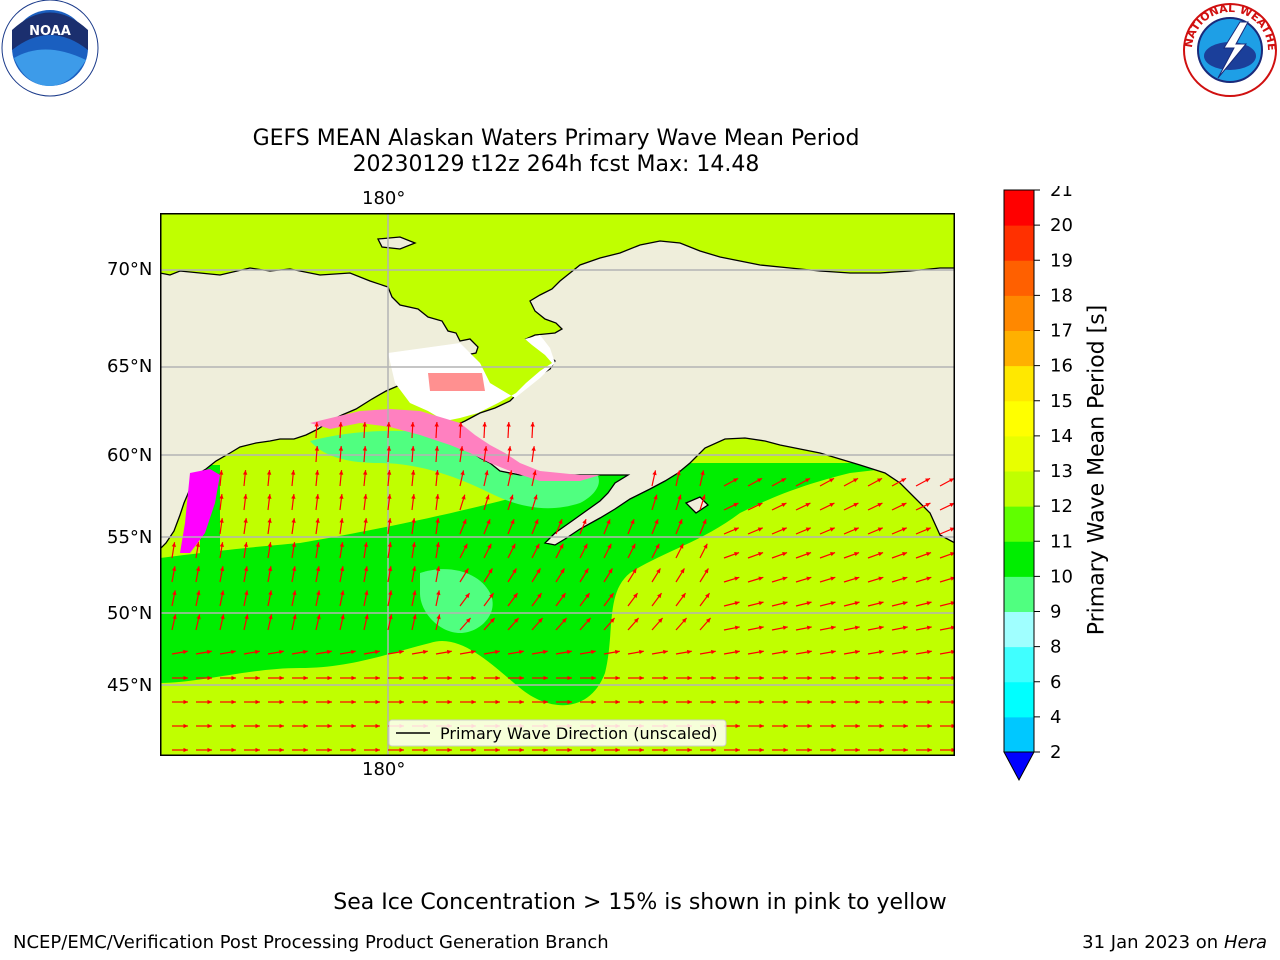 This screenshot has width=1280, height=960. Describe the element at coordinates (1153, 942) in the screenshot. I see `footer-date-text: 31 Jan 2023 on` at that location.